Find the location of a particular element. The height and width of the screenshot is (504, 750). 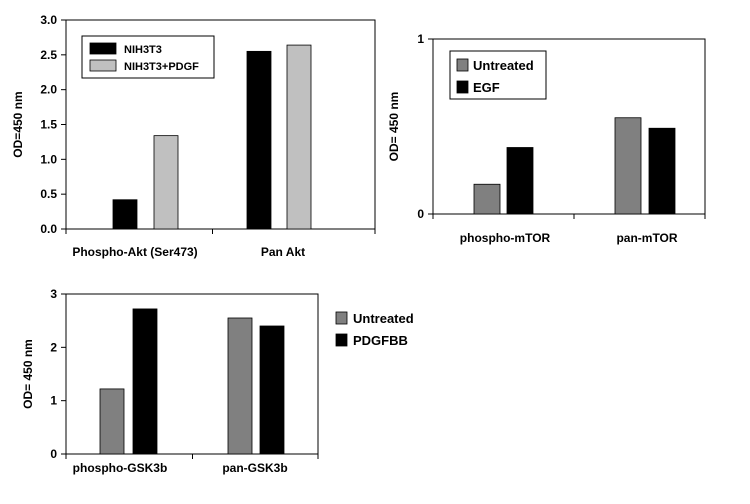

y-tick-label: 3 is located at coordinates (53, 294).